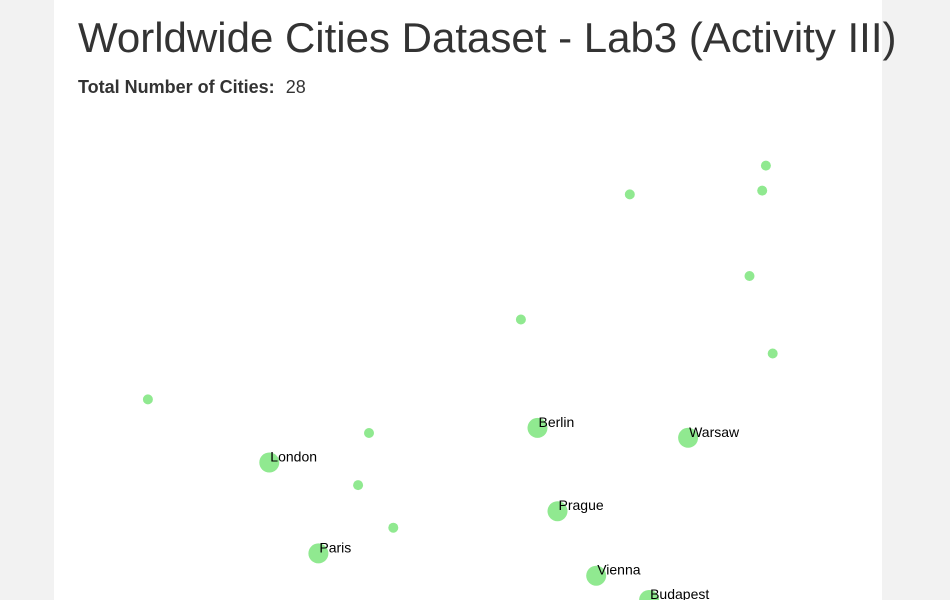 The height and width of the screenshot is (600, 950). Describe the element at coordinates (557, 511) in the screenshot. I see `city-marker-prague` at that location.